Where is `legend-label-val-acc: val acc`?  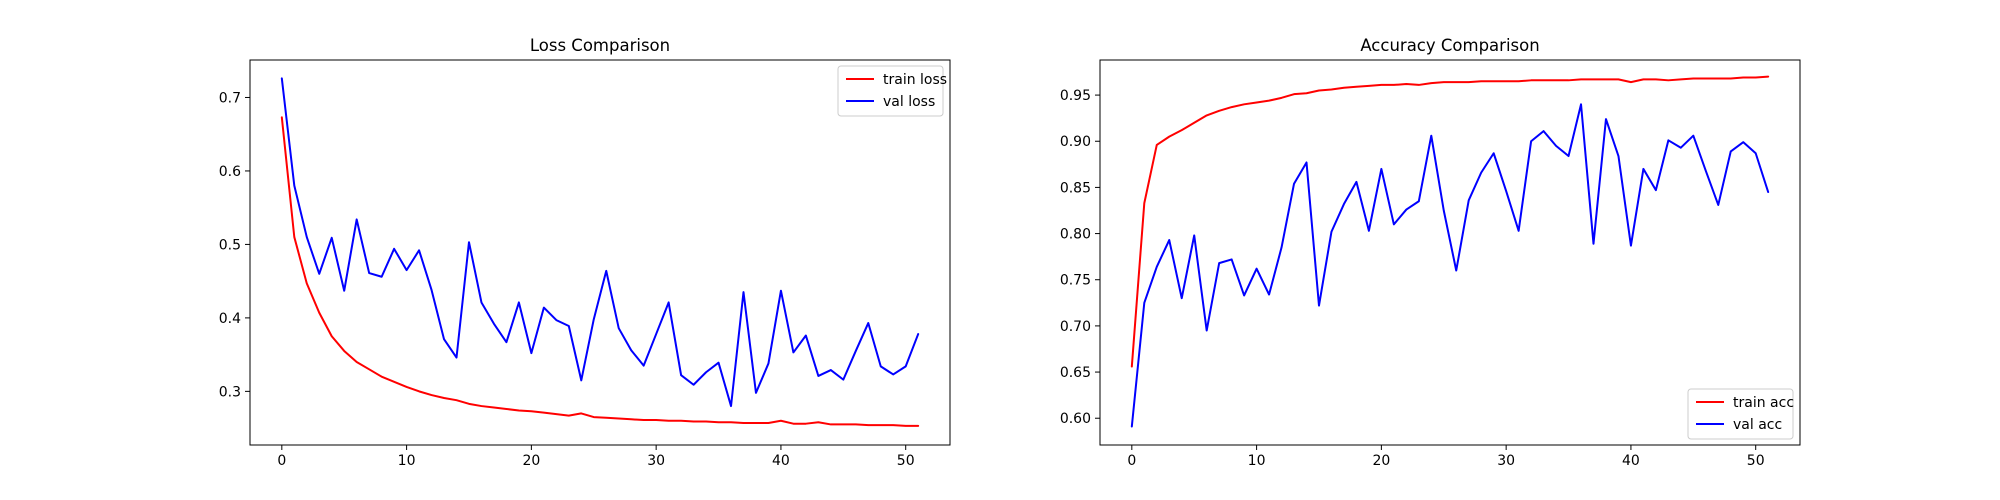
legend-label-val-acc: val acc is located at coordinates (1757, 425).